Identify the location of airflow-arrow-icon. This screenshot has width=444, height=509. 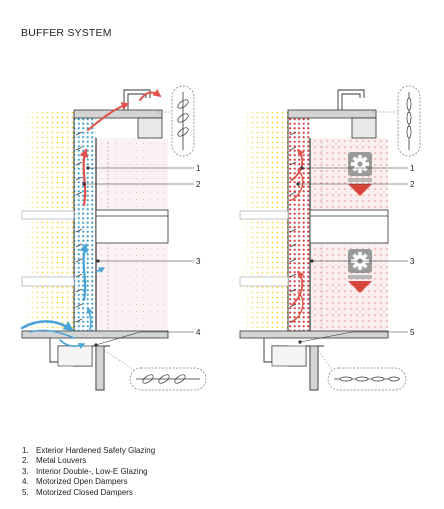
(298, 235).